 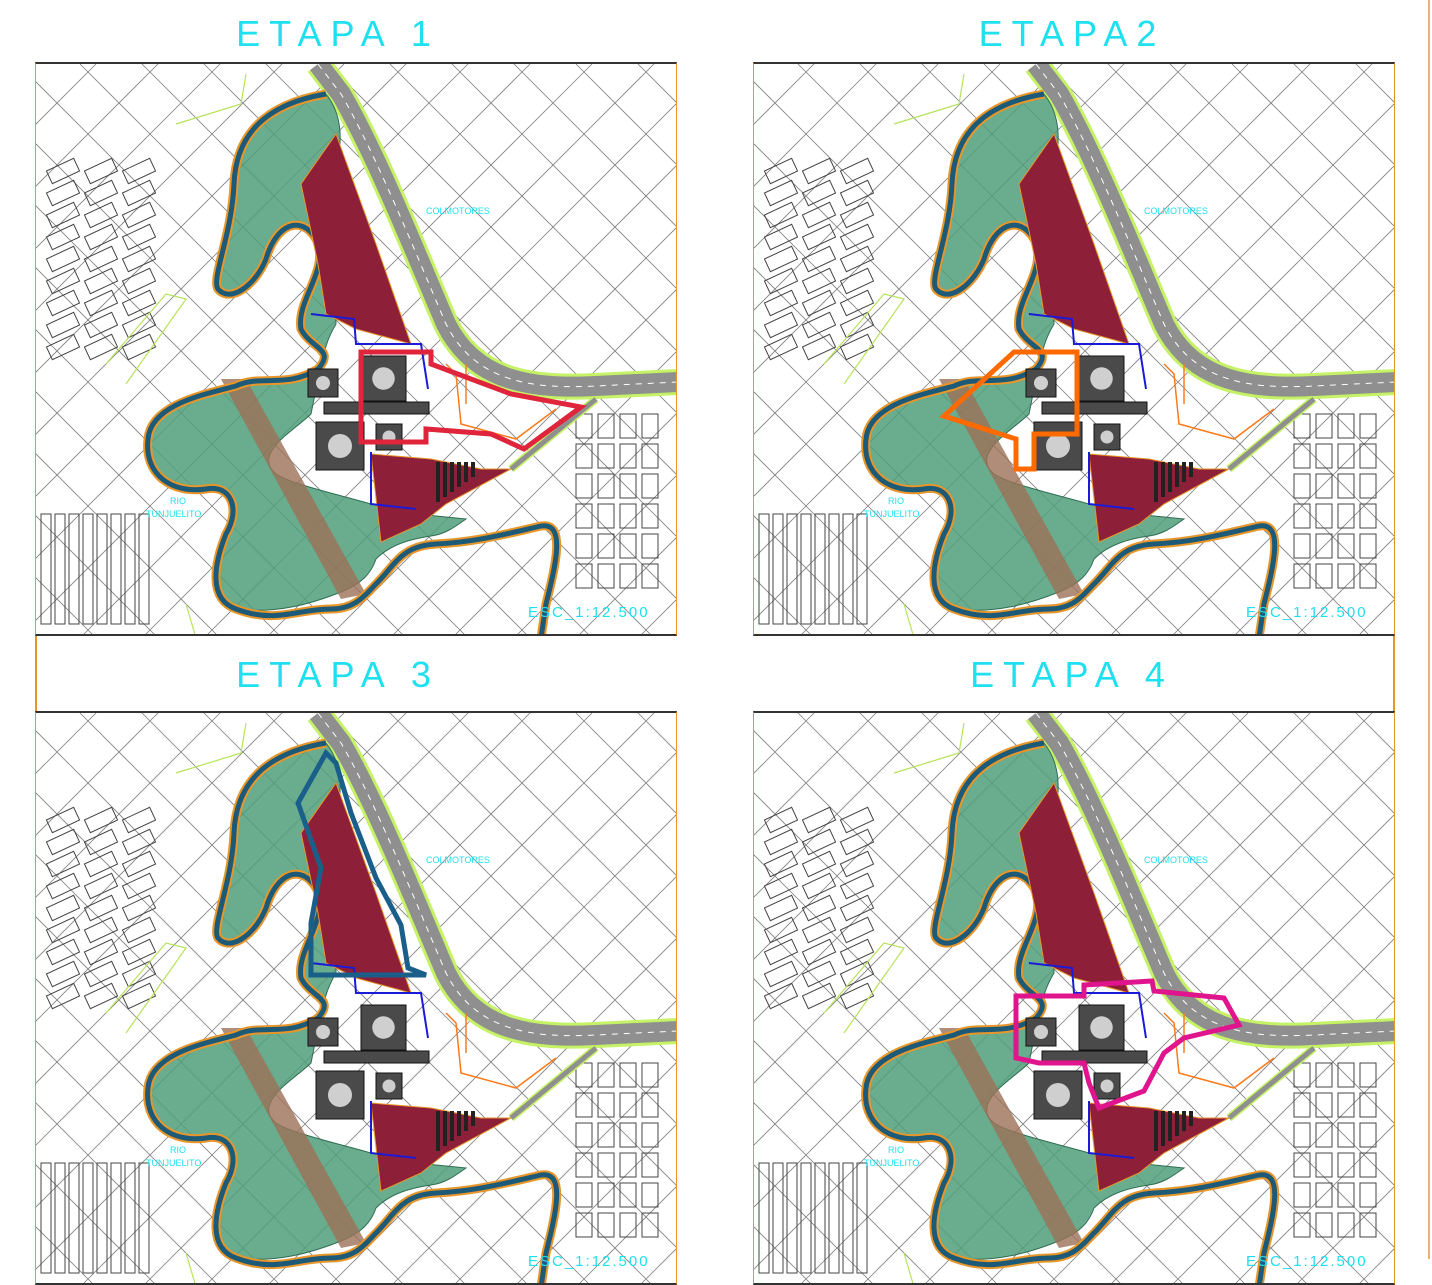 What do you see at coordinates (1072, 674) in the screenshot?
I see `panel-title-4: ETAPA 4` at bounding box center [1072, 674].